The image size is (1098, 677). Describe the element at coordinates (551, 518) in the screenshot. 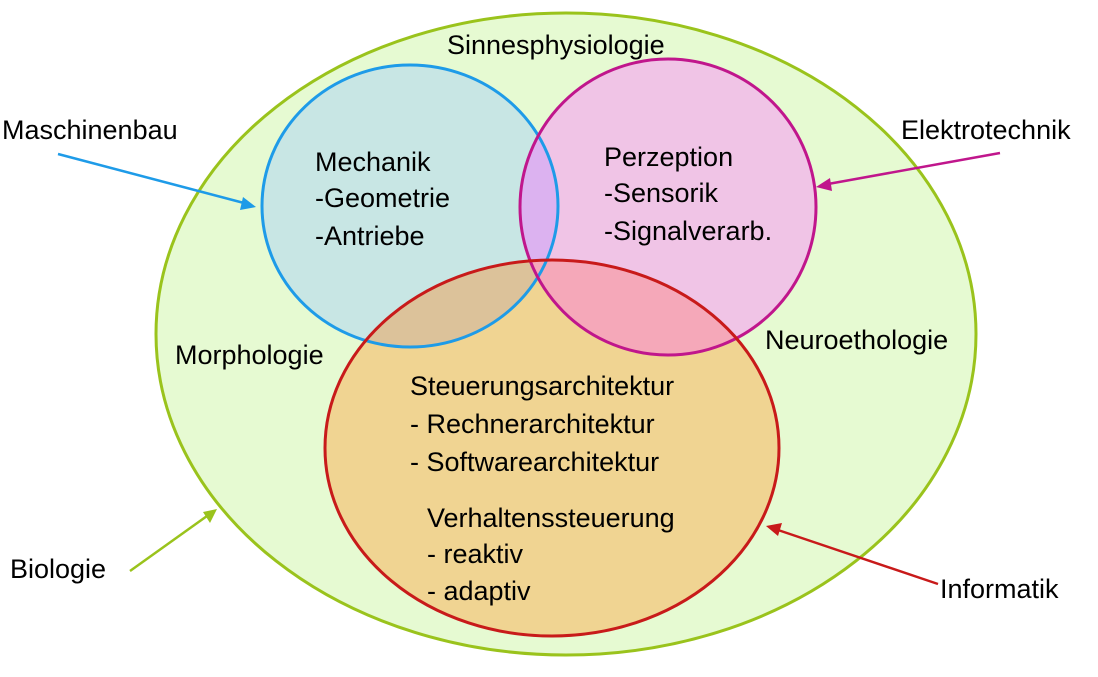

I see `verhalten-title: Verhaltenssteuerung` at that location.